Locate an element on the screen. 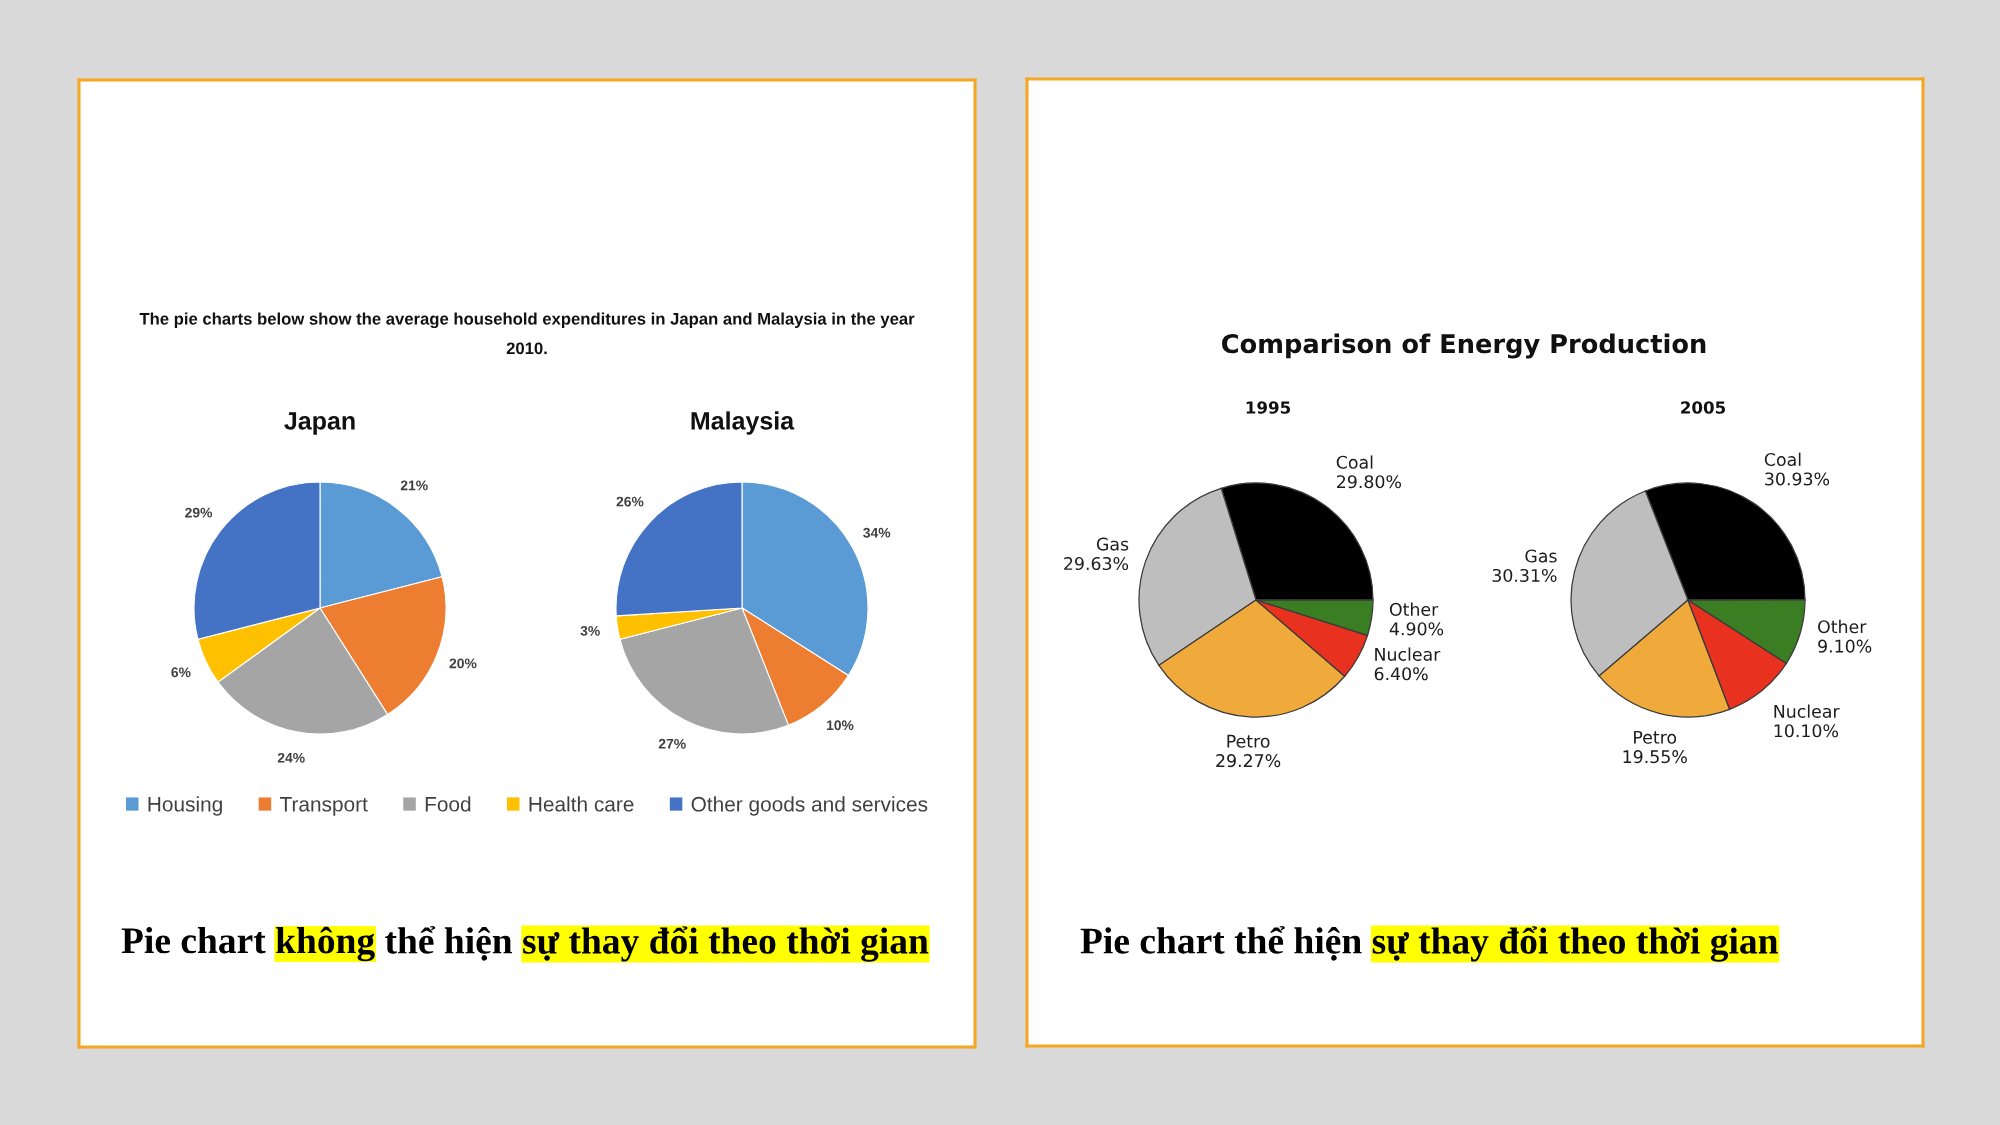 The width and height of the screenshot is (2000, 1125). slice-label: Malaysia is located at coordinates (743, 423).